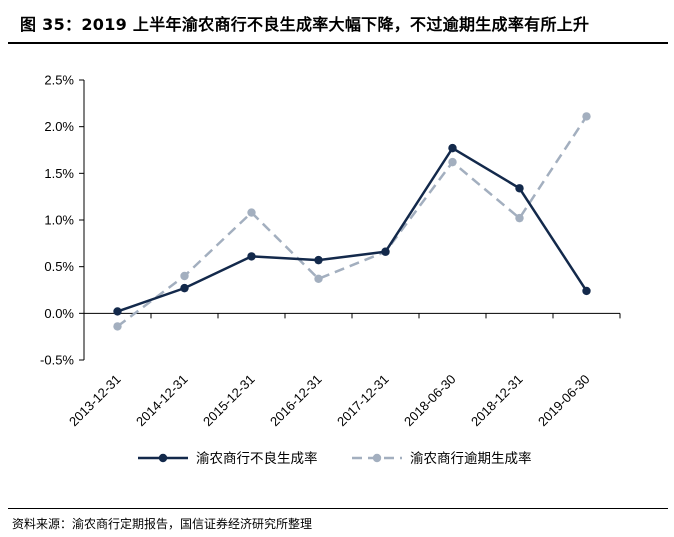  I want to click on x-tick-label: 2019-06-30, so click(564, 401).